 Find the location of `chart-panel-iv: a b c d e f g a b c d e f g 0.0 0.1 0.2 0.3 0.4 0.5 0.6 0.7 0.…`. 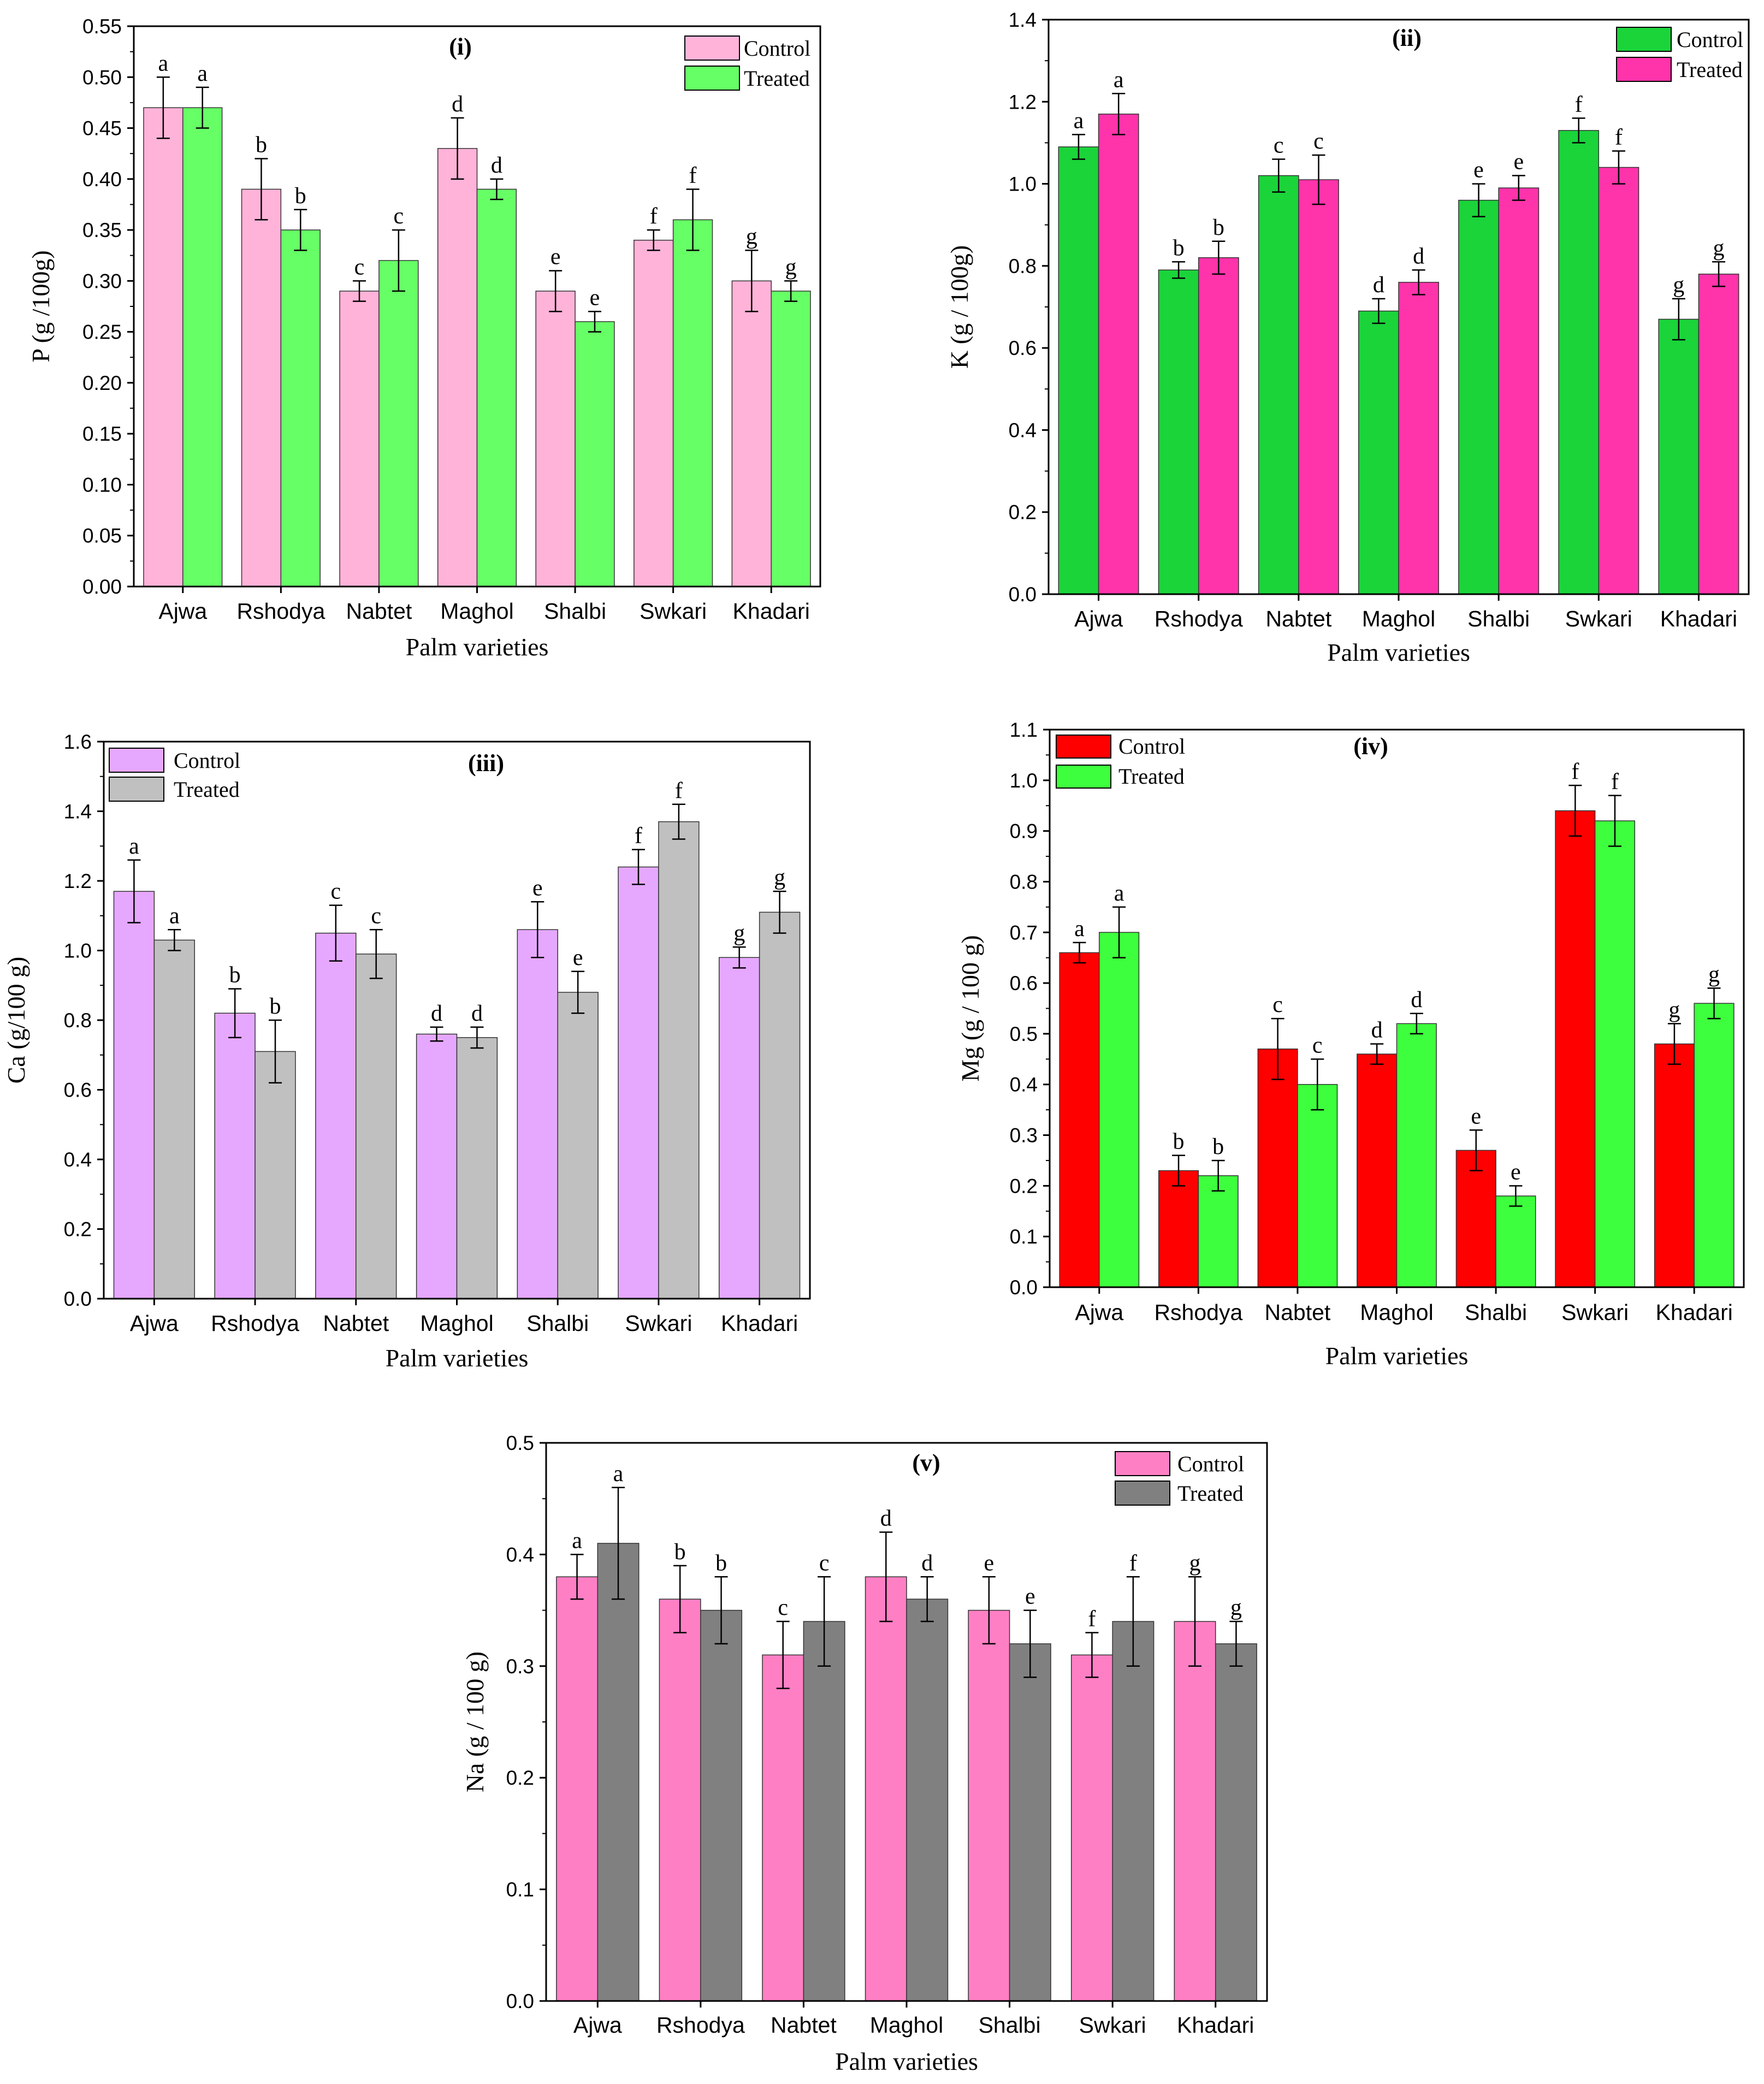

chart-panel-iv: a b c d e f g a b c d e f g 0.0 0.1 0.2 0.3 0.4 0.5 0.6 0.7 0.… is located at coordinates (1350, 1044).